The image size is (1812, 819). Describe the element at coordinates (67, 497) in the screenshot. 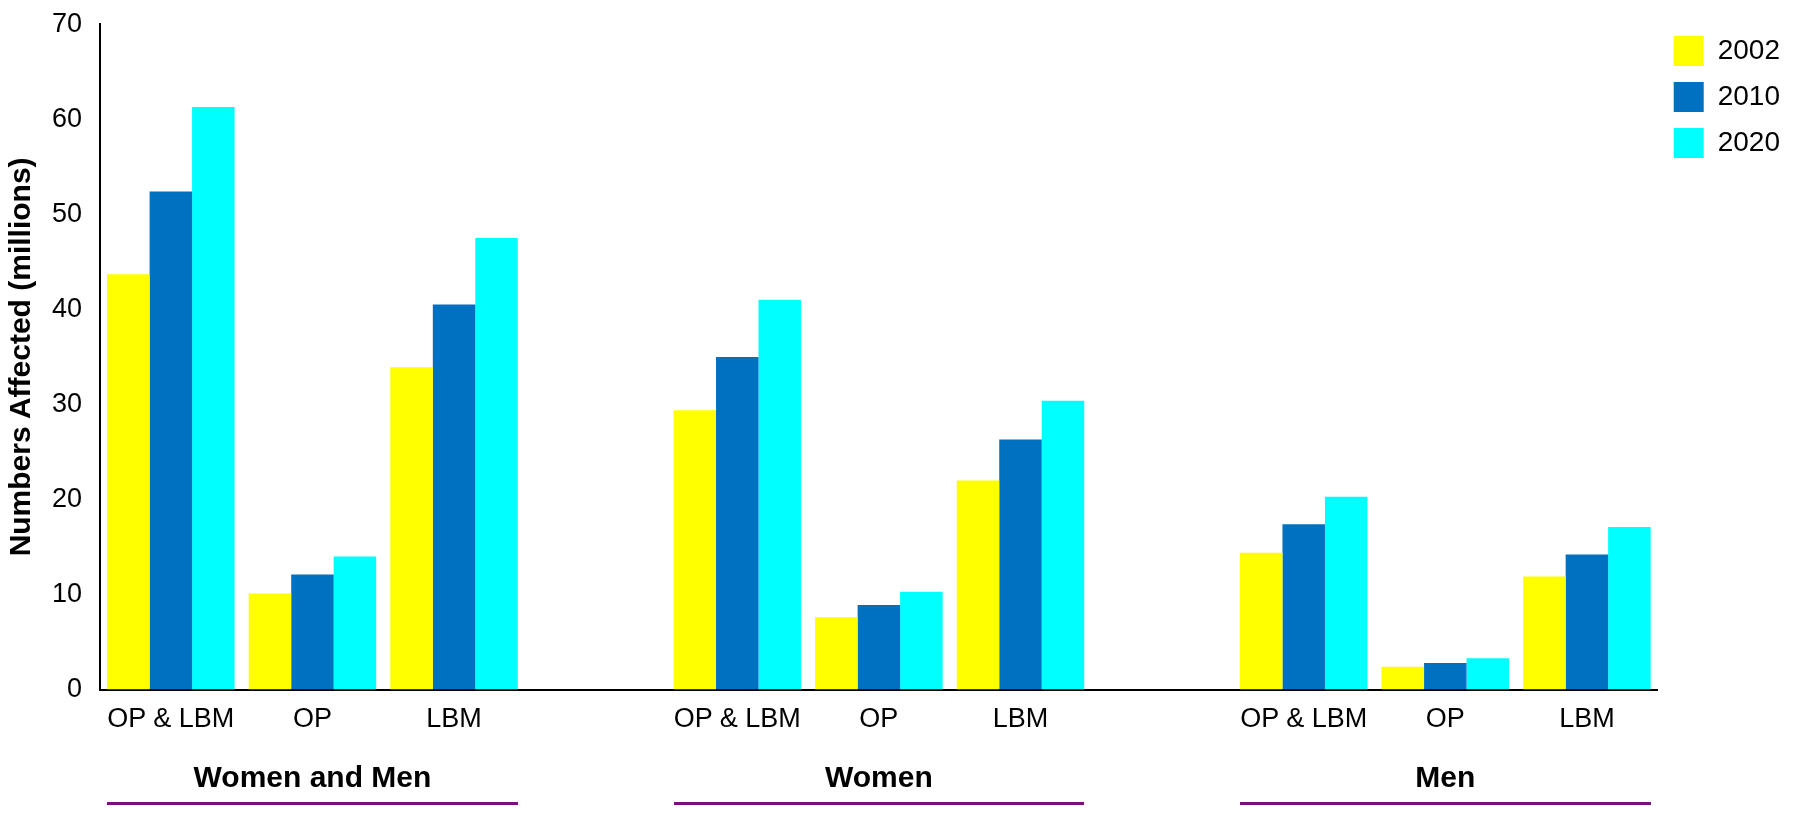

I see `y-tick-label: 20` at that location.